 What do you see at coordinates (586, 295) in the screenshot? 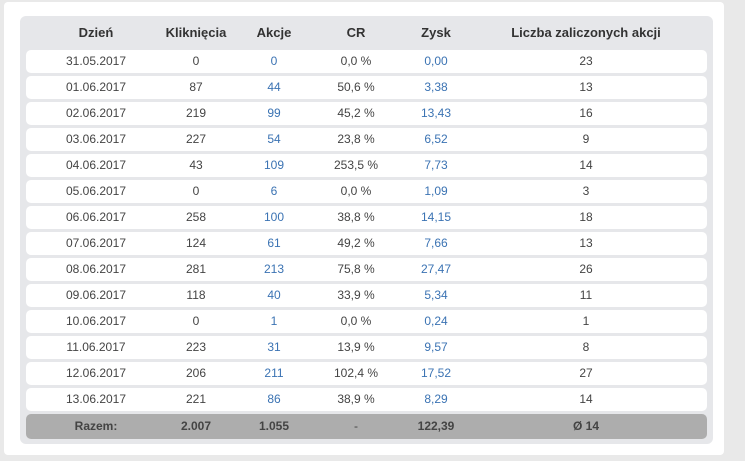
I see `cell-credited: 11` at bounding box center [586, 295].